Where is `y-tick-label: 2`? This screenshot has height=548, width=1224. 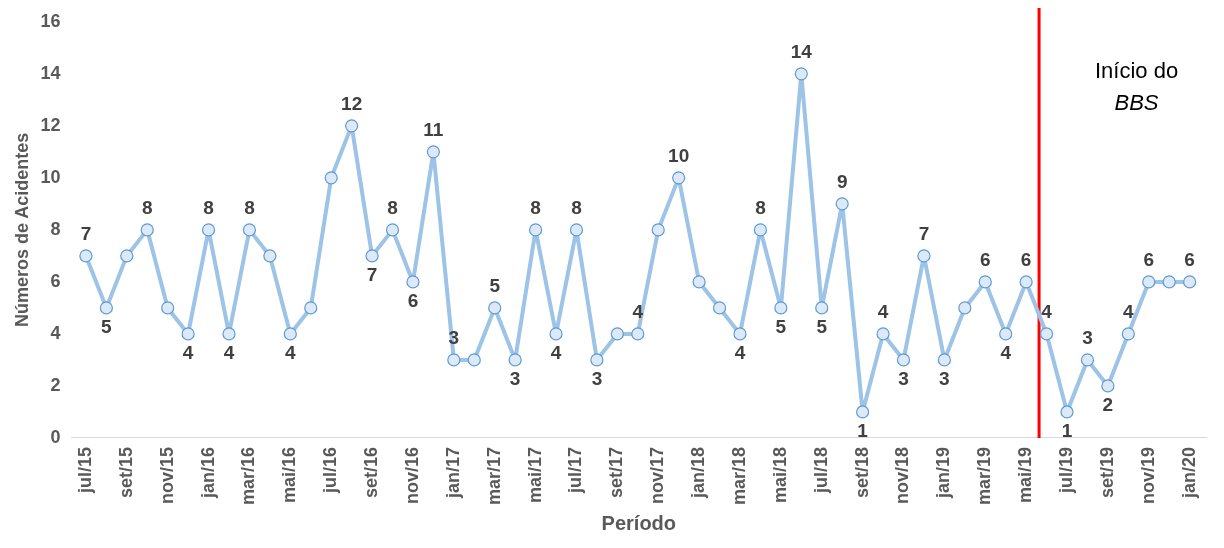 y-tick-label: 2 is located at coordinates (55, 384).